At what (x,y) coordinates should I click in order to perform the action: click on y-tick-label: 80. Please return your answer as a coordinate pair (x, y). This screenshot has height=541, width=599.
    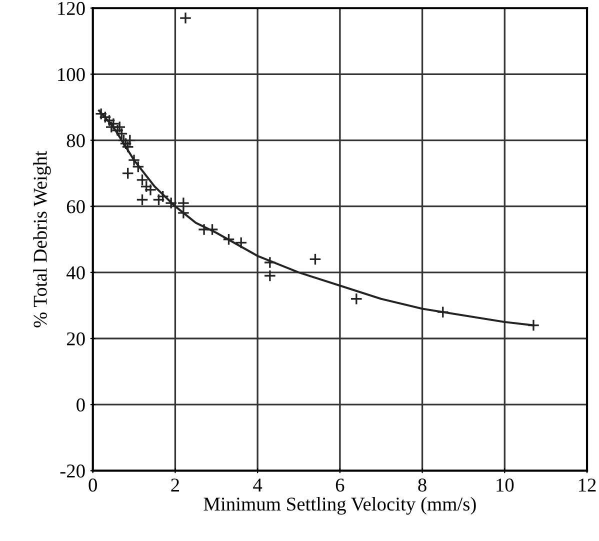
    Looking at the image, I should click on (75, 141).